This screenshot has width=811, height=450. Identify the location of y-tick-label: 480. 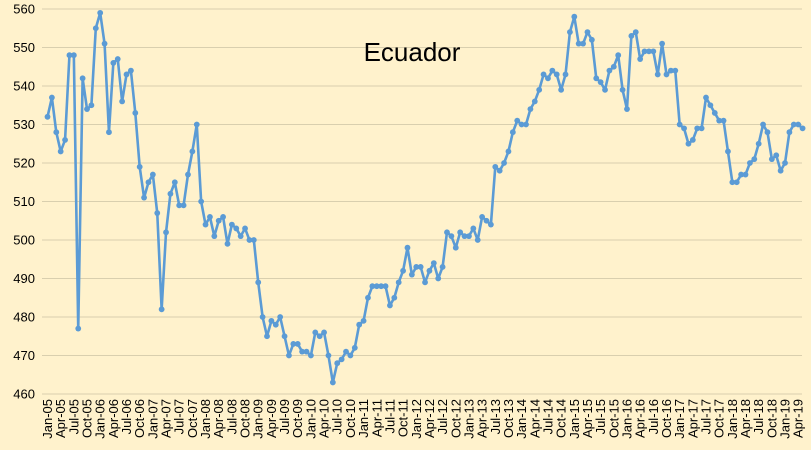
(24, 317).